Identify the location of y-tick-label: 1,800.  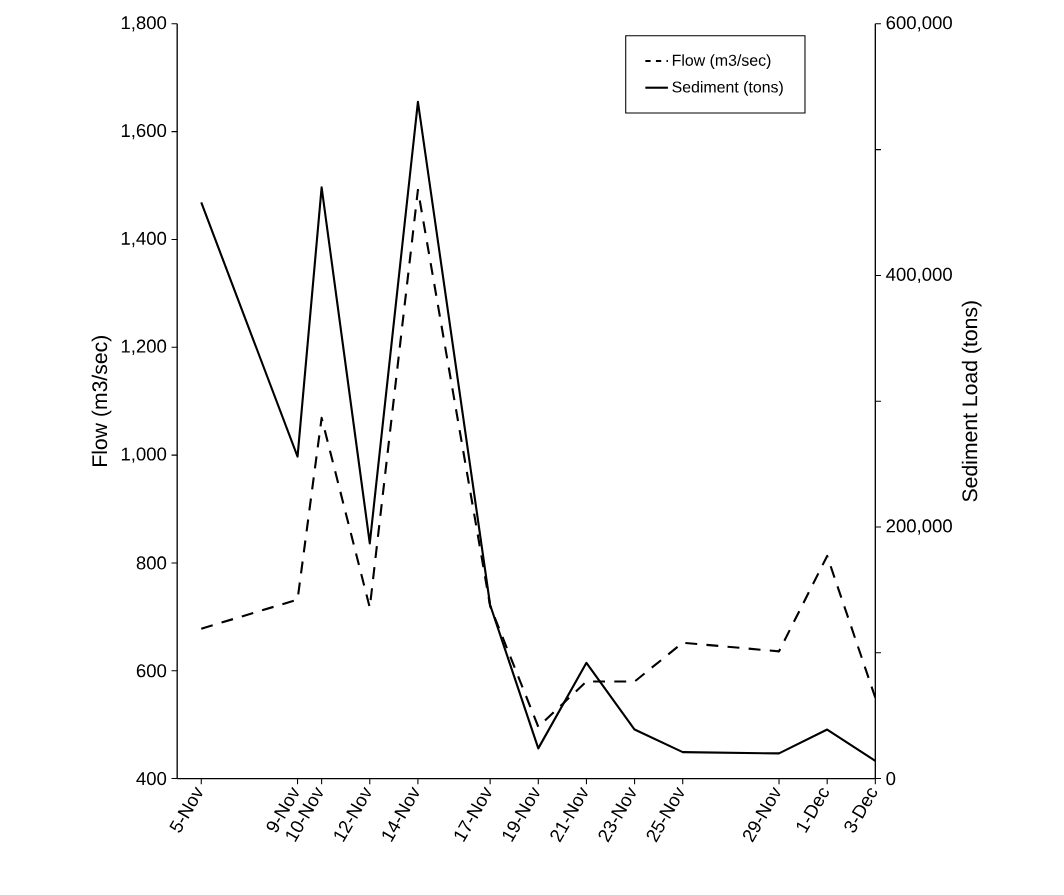
(144, 24).